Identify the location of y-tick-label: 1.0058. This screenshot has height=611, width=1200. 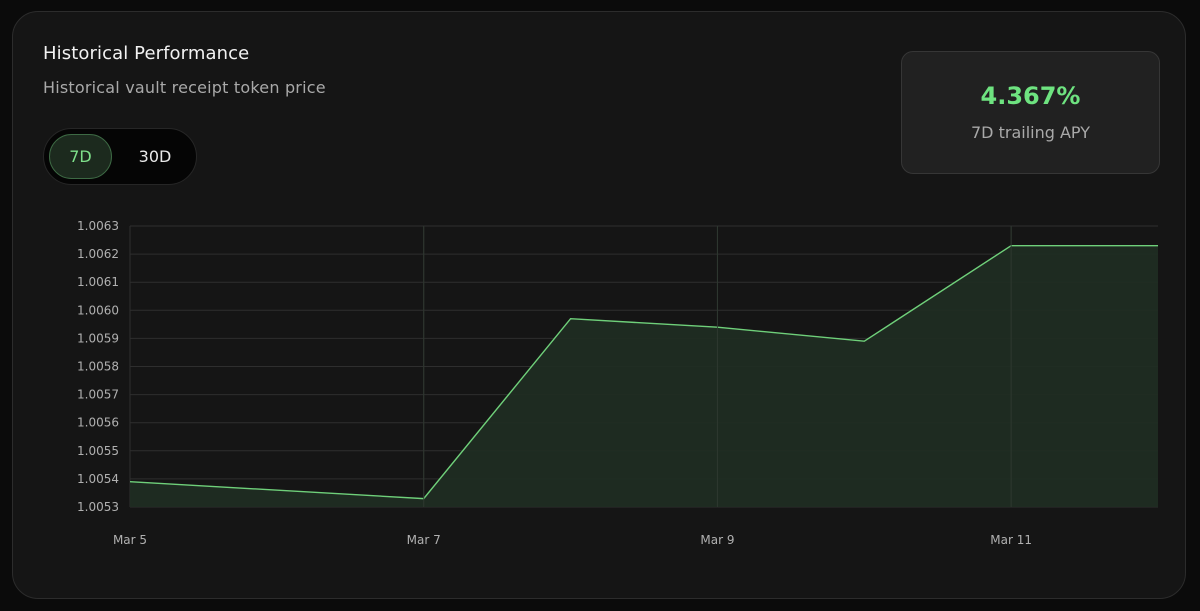
(98, 367).